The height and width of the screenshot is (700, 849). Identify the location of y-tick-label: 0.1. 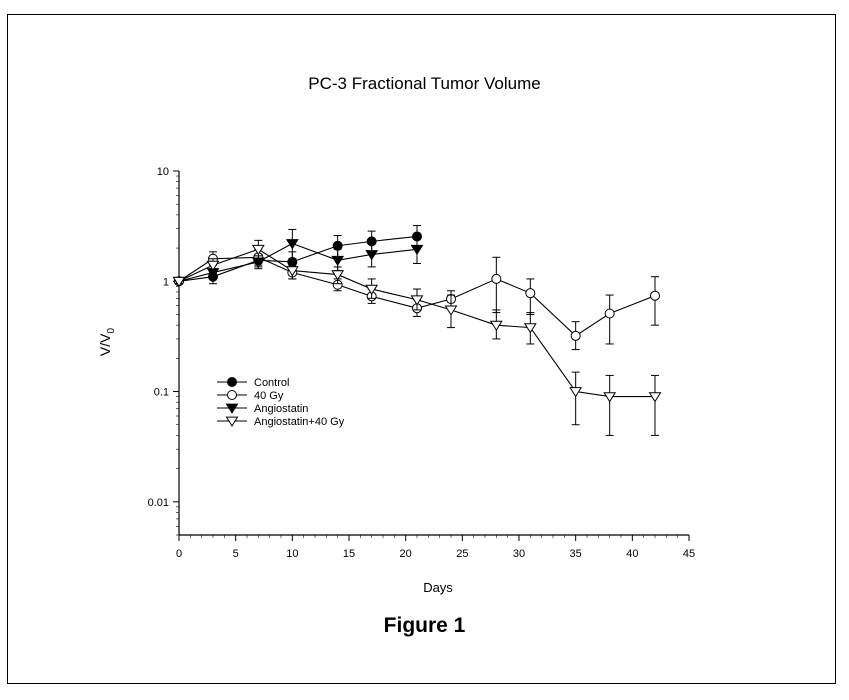
(161, 393).